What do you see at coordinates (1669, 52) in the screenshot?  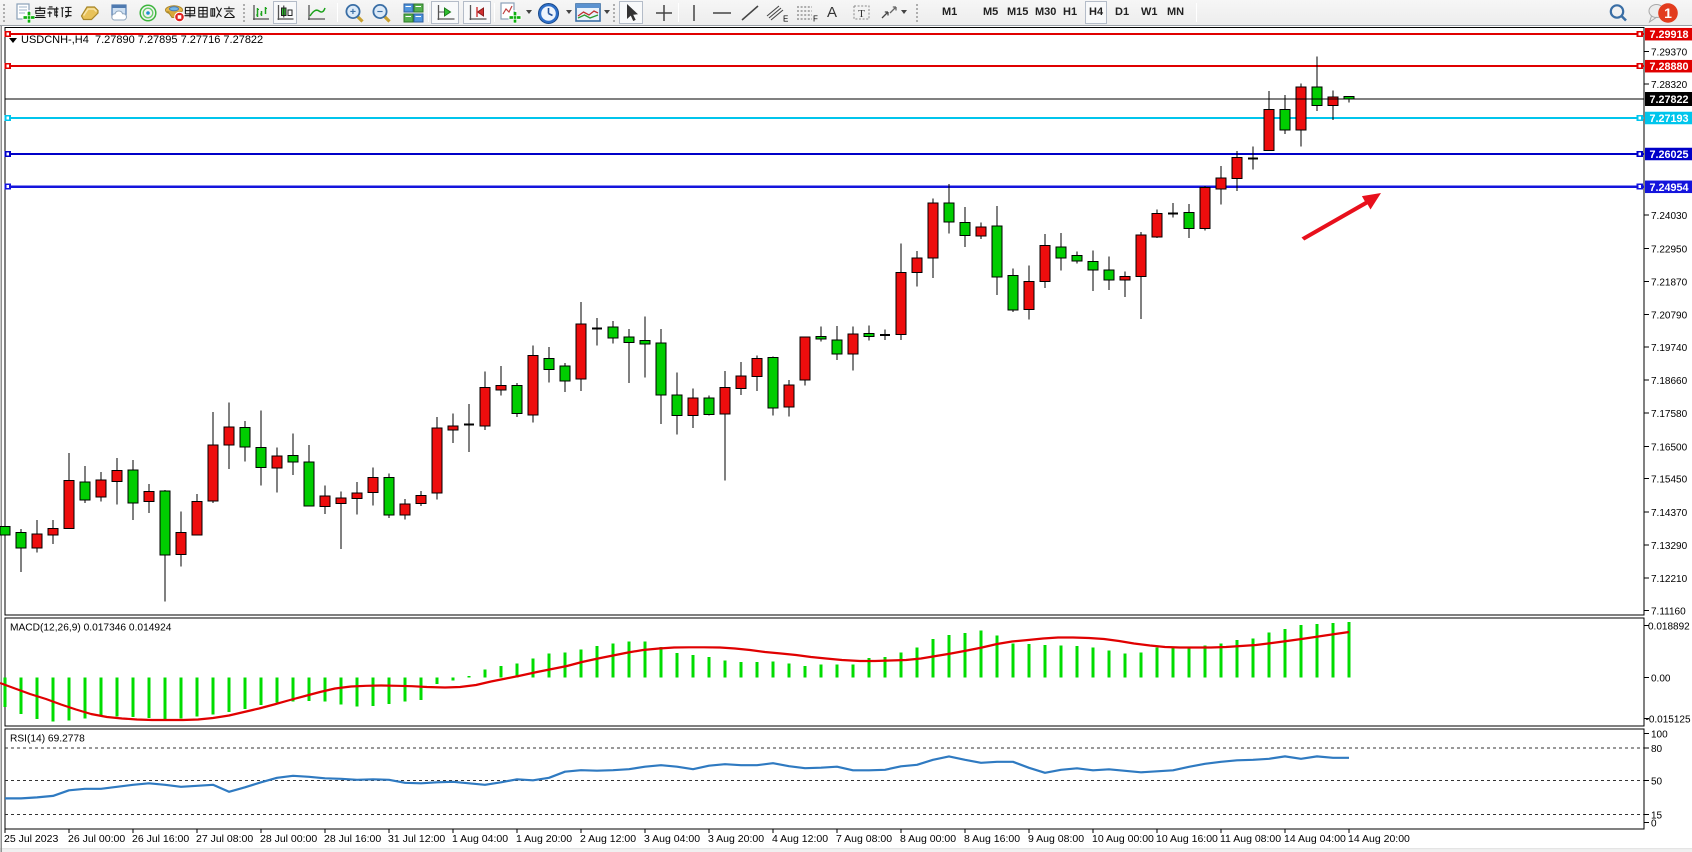 I see `svg-text: 7.29370` at bounding box center [1669, 52].